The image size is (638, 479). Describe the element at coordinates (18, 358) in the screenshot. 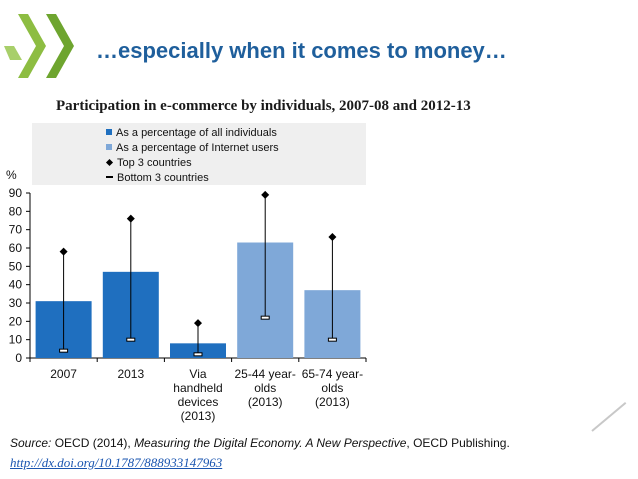

I see `y-tick-label: 0` at that location.